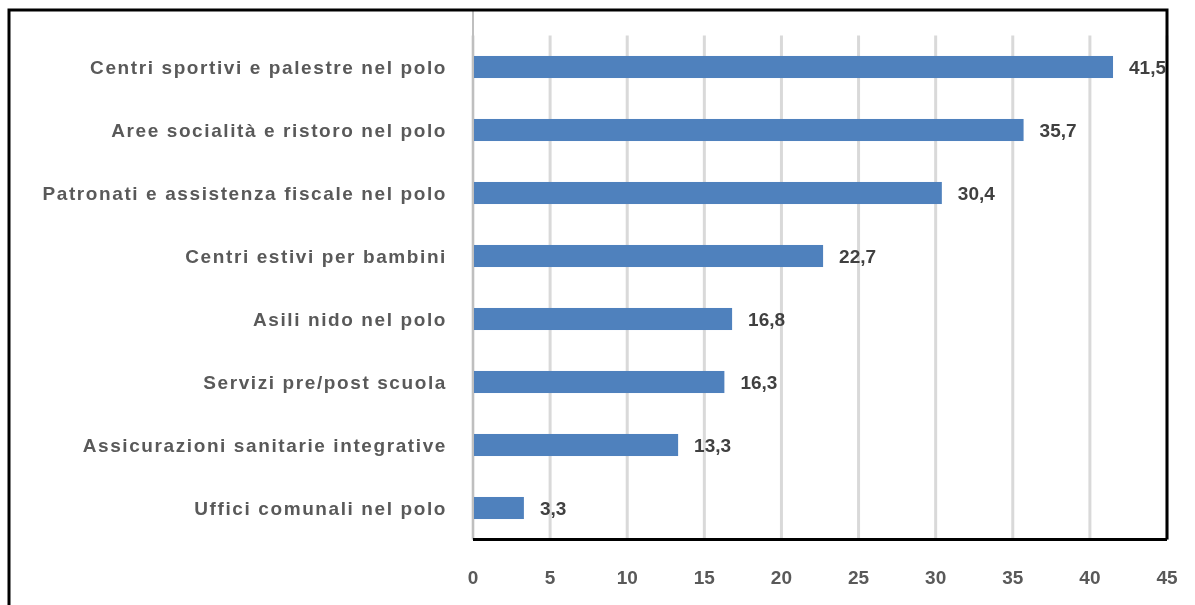 Image resolution: width=1195 pixels, height=605 pixels. What do you see at coordinates (1167, 577) in the screenshot?
I see `x-tick-label: 45` at bounding box center [1167, 577].